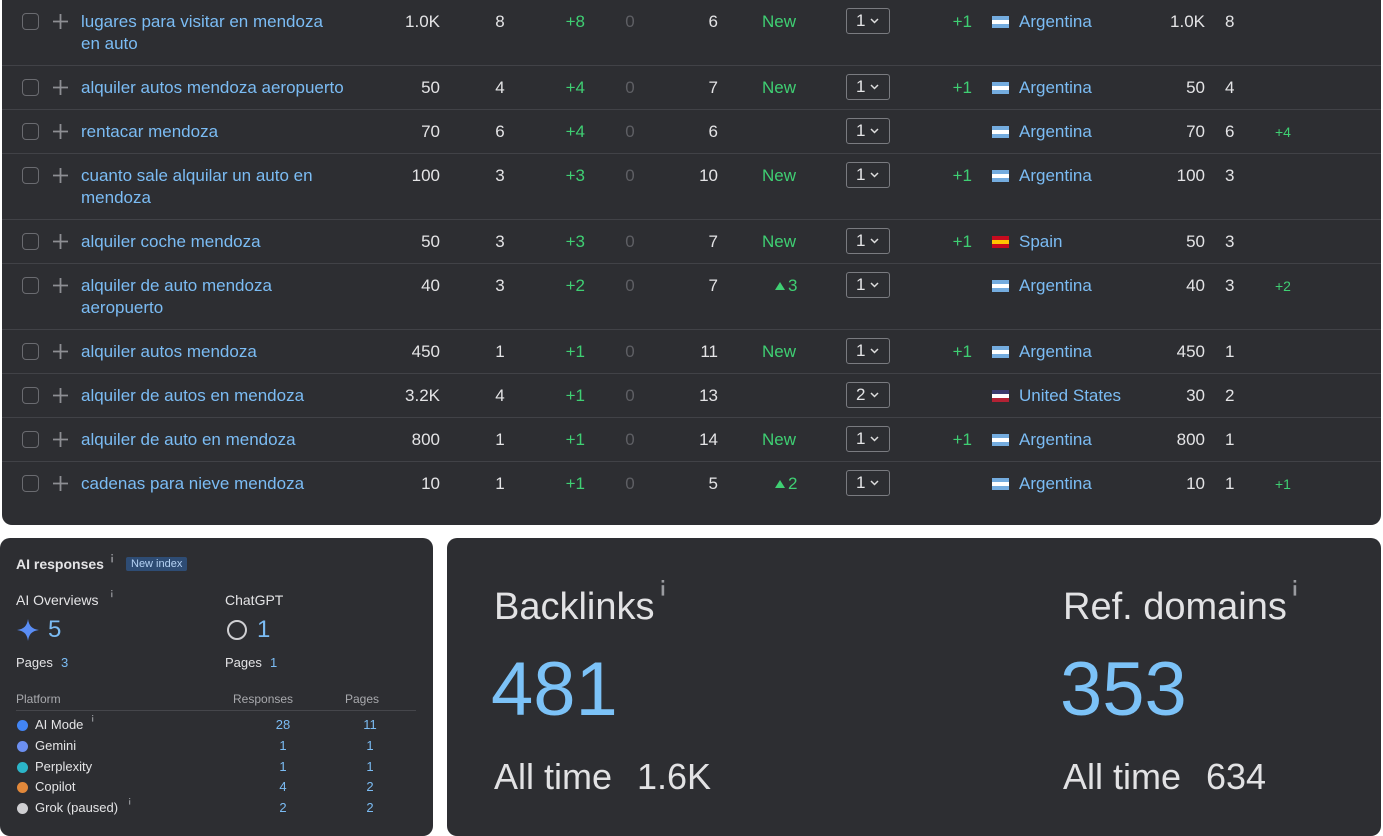  What do you see at coordinates (169, 351) in the screenshot?
I see `keyword-link: alquiler autos mendoza` at bounding box center [169, 351].